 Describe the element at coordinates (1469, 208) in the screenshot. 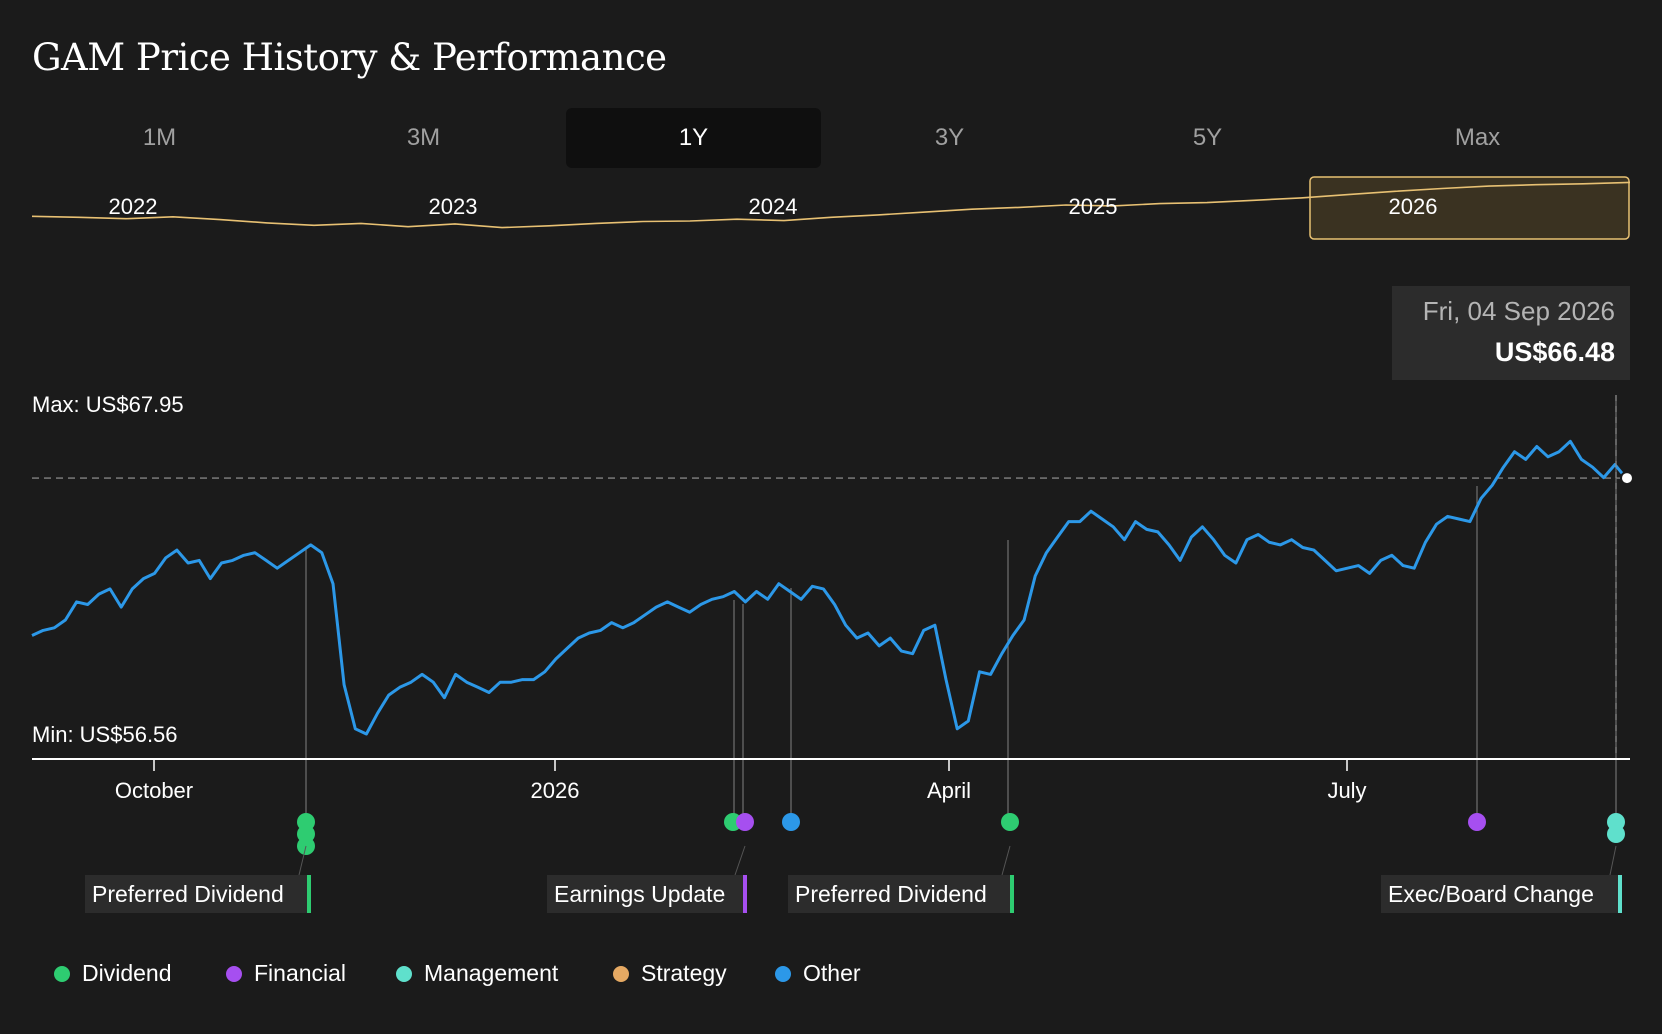

I see `overview-selection-window` at that location.